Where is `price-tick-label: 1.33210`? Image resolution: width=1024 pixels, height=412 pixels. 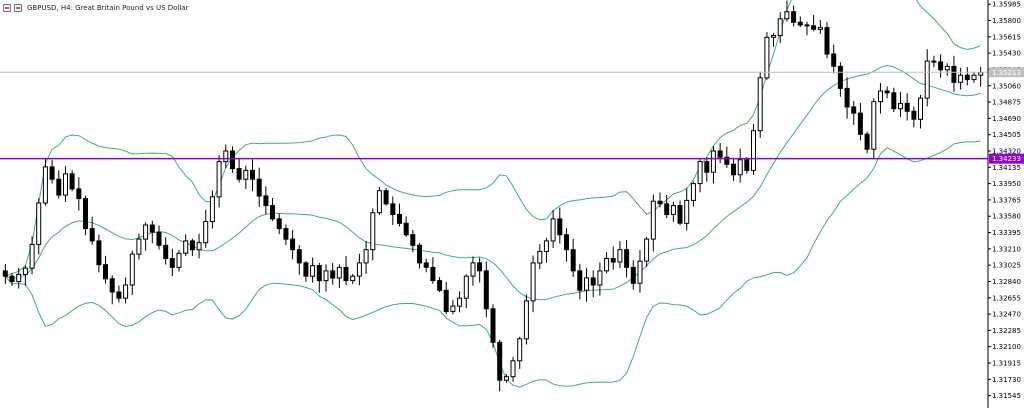 price-tick-label: 1.33210 is located at coordinates (1006, 249).